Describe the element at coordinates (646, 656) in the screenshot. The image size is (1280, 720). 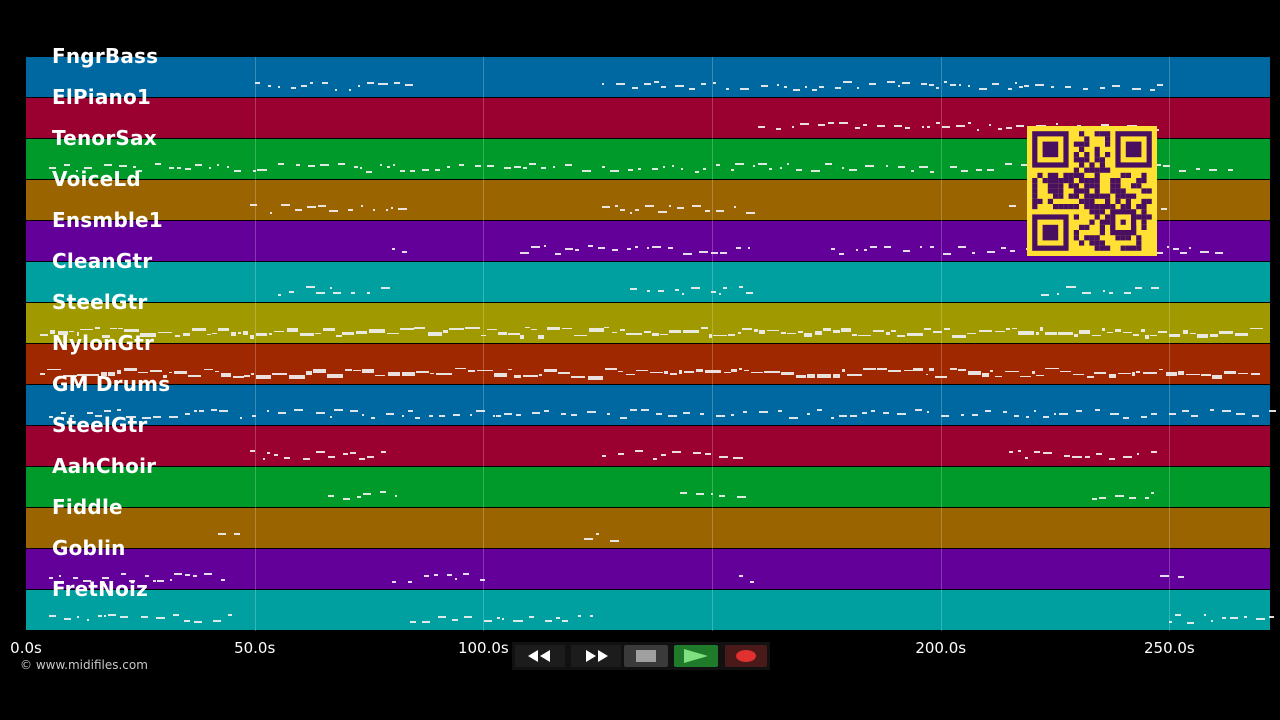
I see `stop-button` at that location.